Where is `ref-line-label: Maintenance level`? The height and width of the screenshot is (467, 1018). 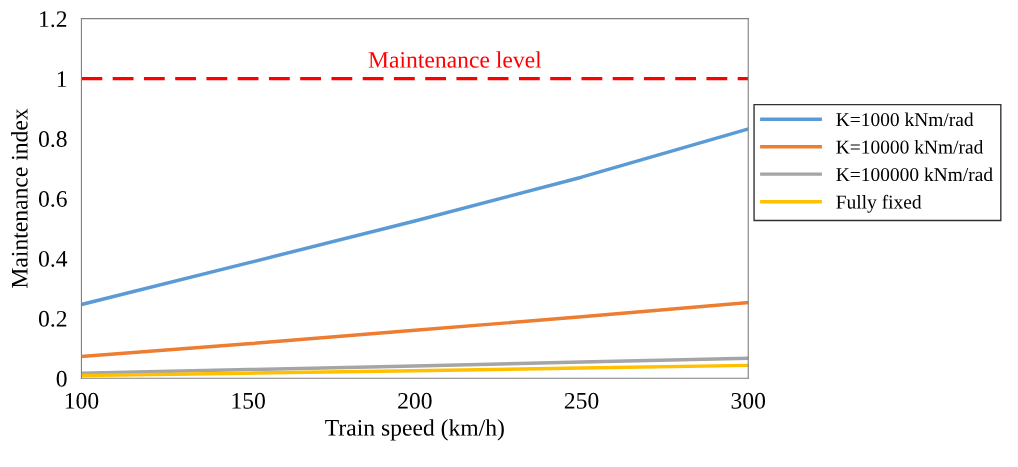 ref-line-label: Maintenance level is located at coordinates (455, 59).